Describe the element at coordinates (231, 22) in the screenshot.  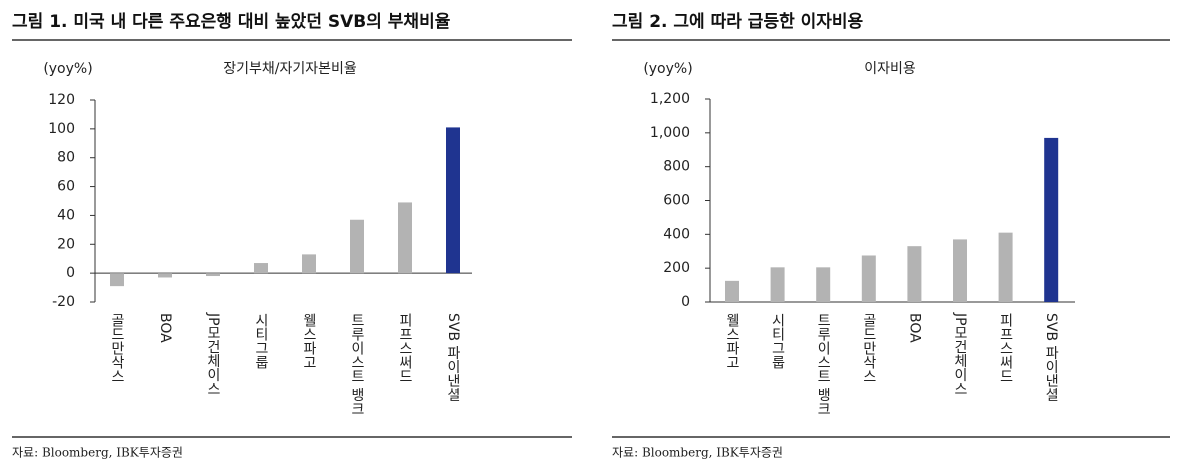
I see `figure-title: 그림 1. 미국 내 다른 주요은행 대비 높았던 SVB의 부채비율` at that location.